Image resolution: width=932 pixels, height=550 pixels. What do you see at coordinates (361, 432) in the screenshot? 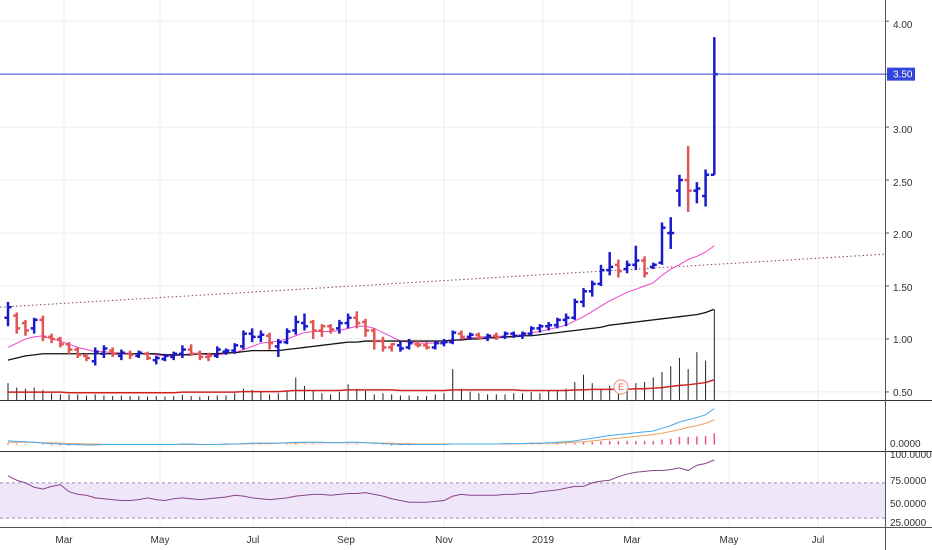
I see `macd-signal-line` at bounding box center [361, 432].